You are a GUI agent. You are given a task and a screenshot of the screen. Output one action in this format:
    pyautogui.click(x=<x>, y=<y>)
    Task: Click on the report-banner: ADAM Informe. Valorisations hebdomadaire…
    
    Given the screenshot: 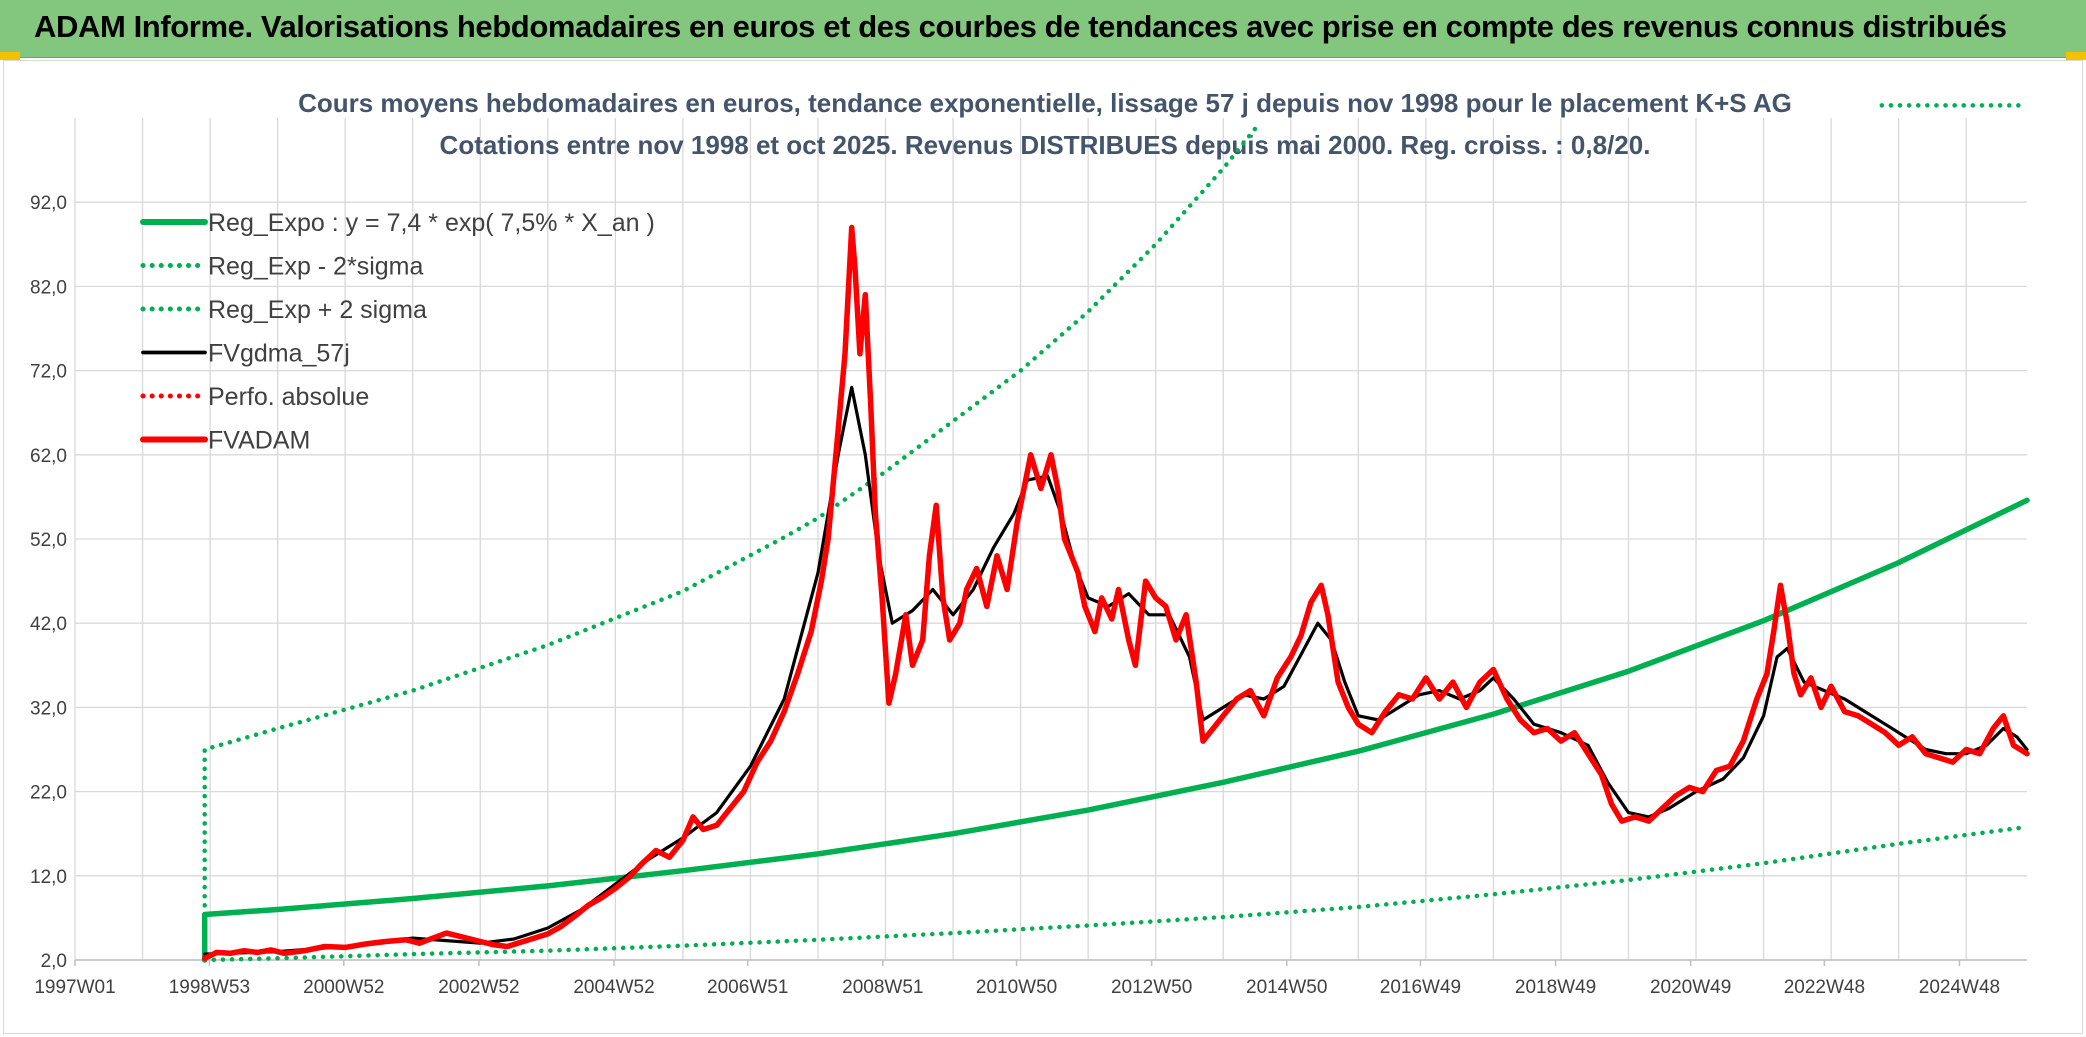 What is the action you would take?
    pyautogui.click(x=1043, y=29)
    